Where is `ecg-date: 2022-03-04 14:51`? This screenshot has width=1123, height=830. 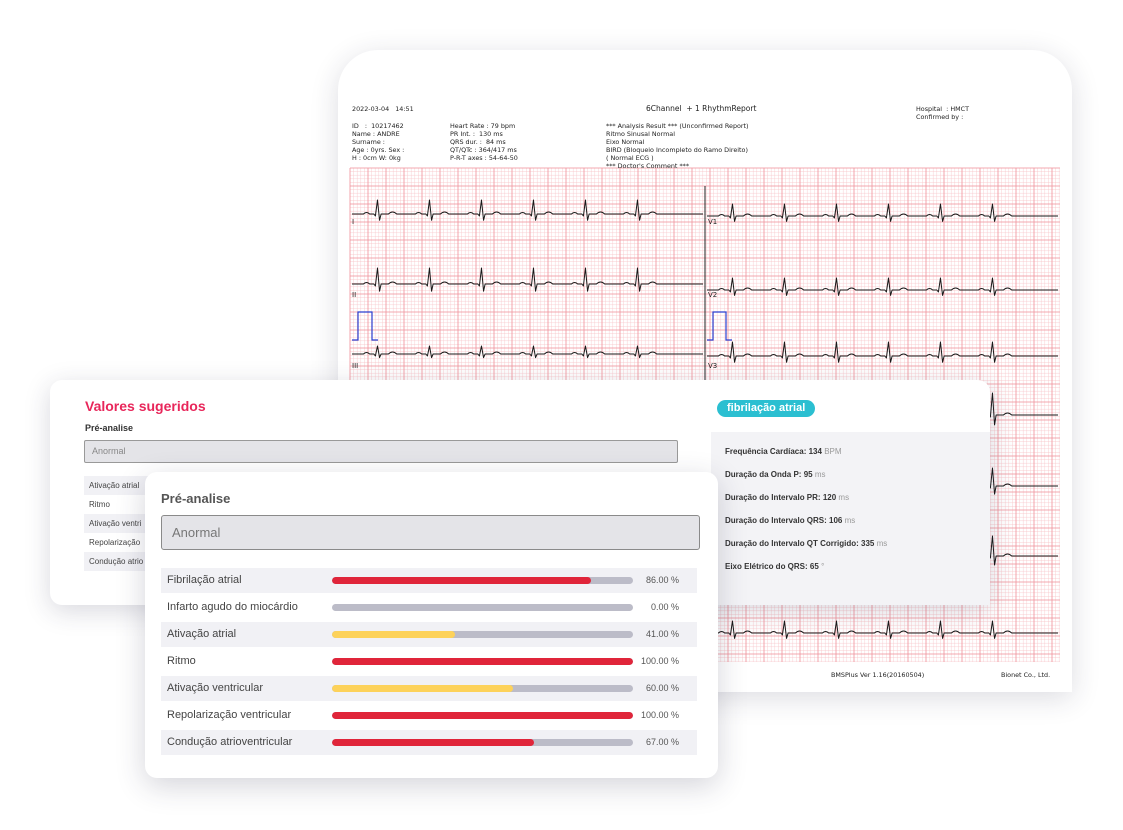
ecg-date: 2022-03-04 14:51 is located at coordinates (383, 109).